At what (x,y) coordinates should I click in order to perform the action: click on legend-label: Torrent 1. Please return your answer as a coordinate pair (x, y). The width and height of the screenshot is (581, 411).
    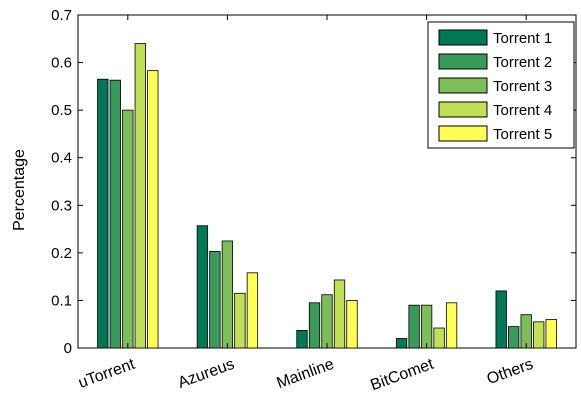
    Looking at the image, I should click on (522, 38).